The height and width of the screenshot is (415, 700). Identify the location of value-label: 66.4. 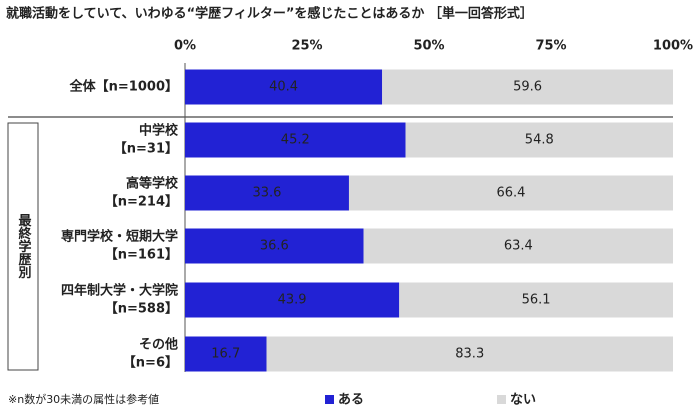
(511, 193).